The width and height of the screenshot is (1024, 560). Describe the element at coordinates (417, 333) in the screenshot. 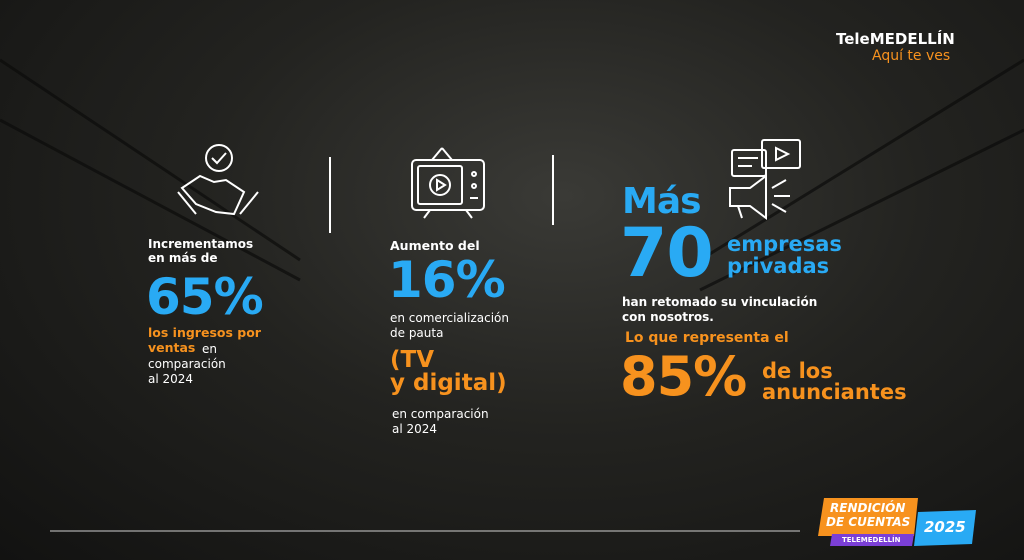

I see `stat-text: de pauta` at that location.